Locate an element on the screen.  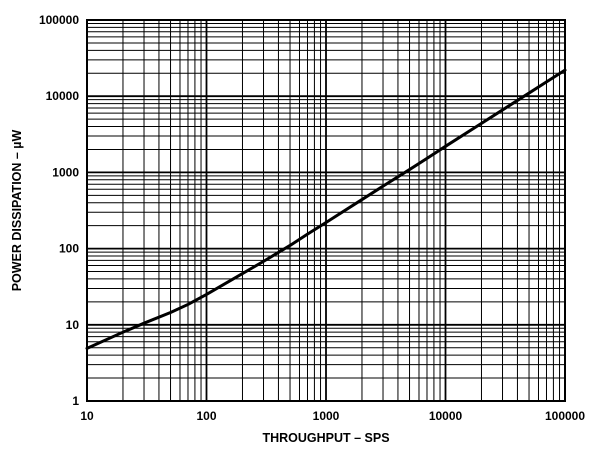
y-tick-label: 1000 is located at coordinates (65, 172).